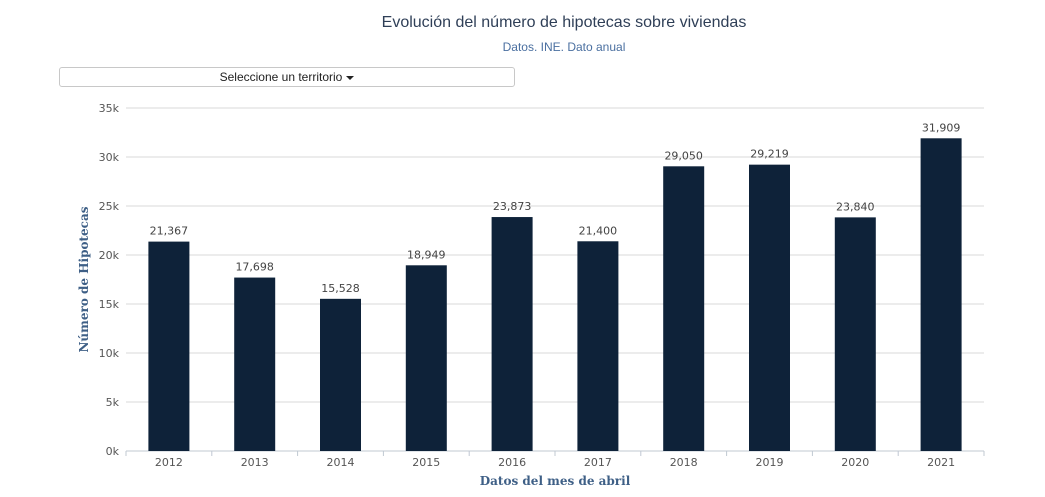 The width and height of the screenshot is (1045, 497). Describe the element at coordinates (350, 77) in the screenshot. I see `caret-down-icon` at that location.